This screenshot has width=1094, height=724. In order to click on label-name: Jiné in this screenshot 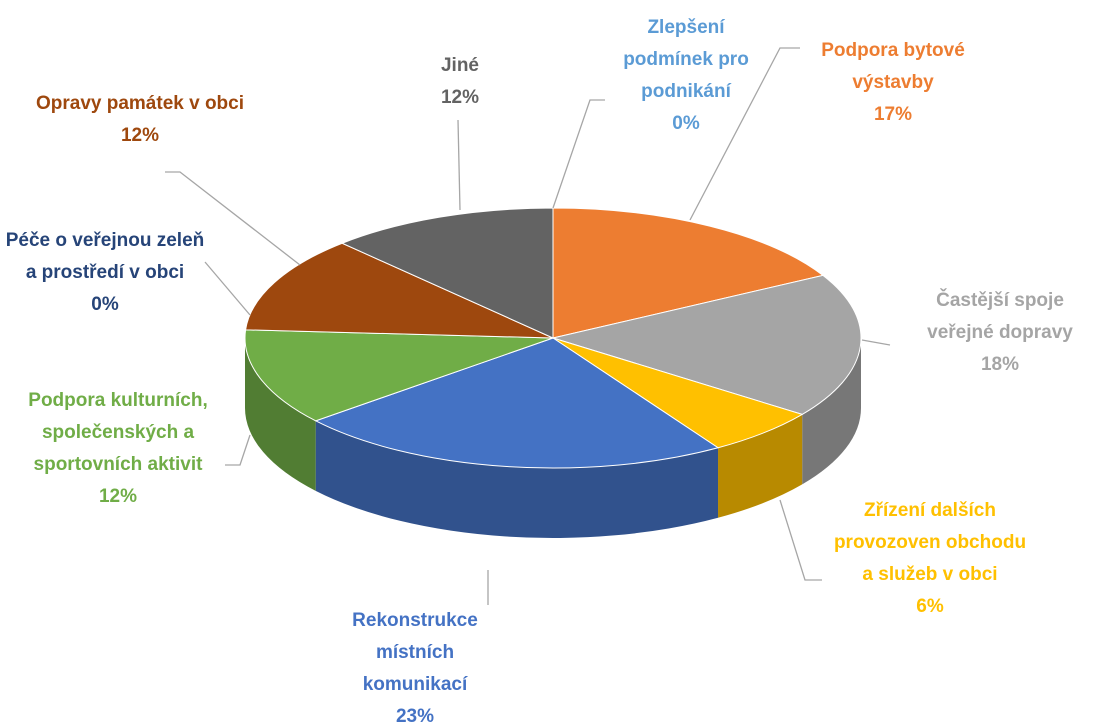, I will do `click(460, 65)`.